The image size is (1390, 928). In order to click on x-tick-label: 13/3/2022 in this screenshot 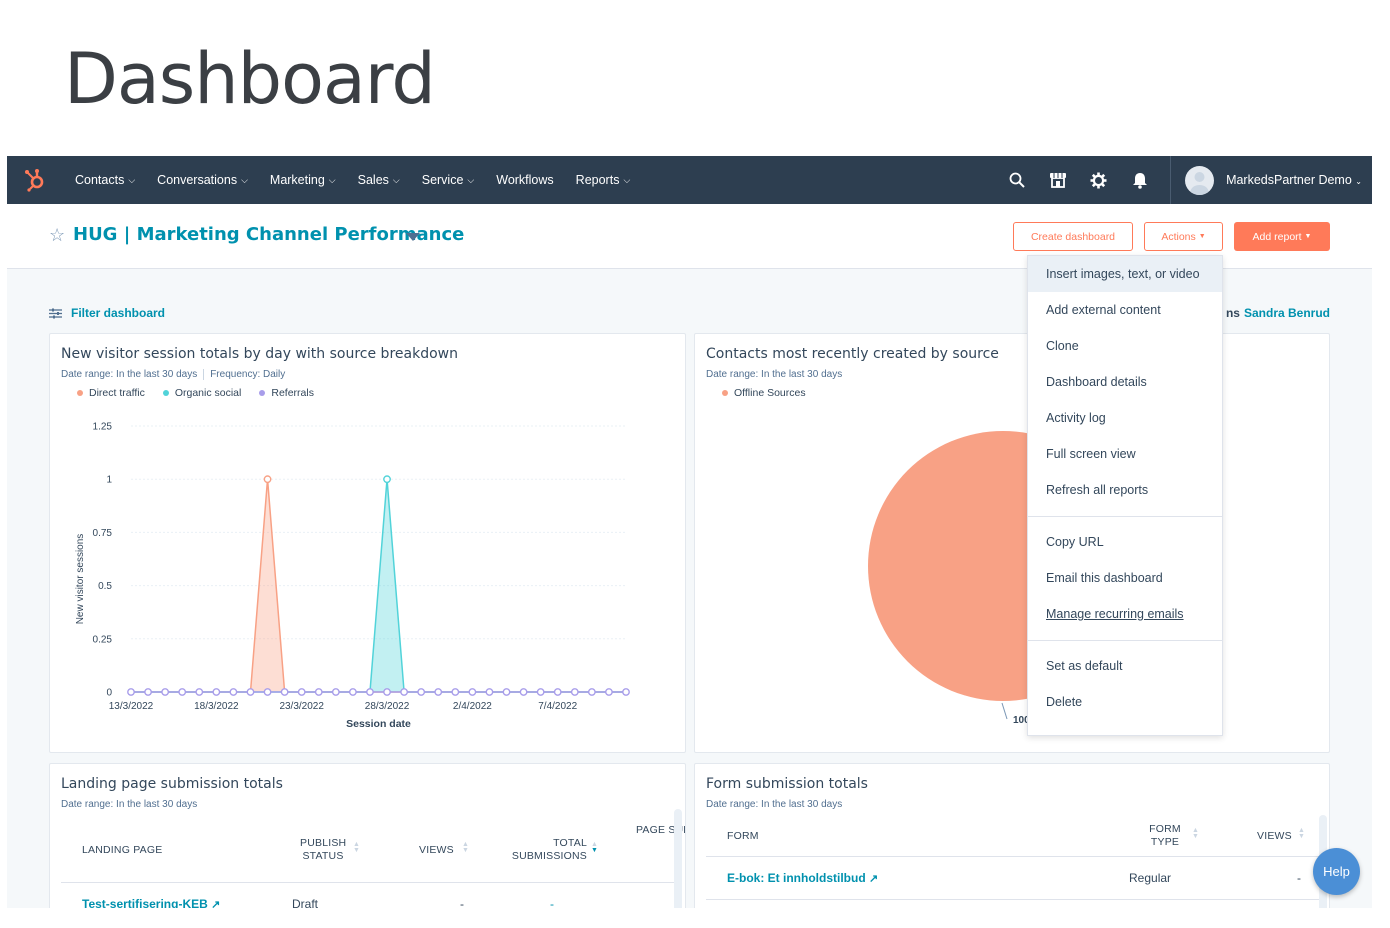, I will do `click(131, 706)`.